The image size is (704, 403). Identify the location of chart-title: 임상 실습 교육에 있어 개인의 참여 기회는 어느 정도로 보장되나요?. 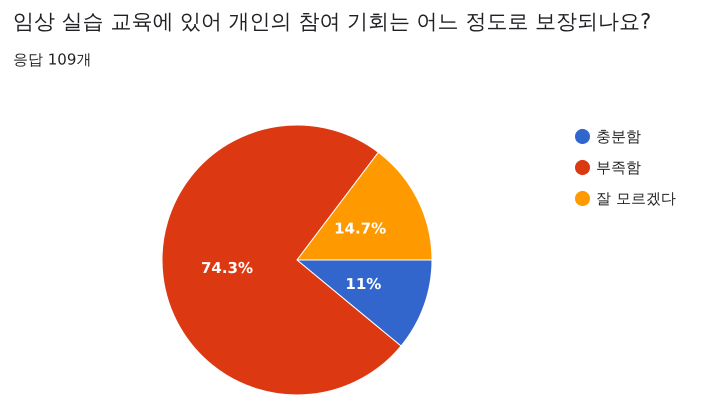
(332, 22).